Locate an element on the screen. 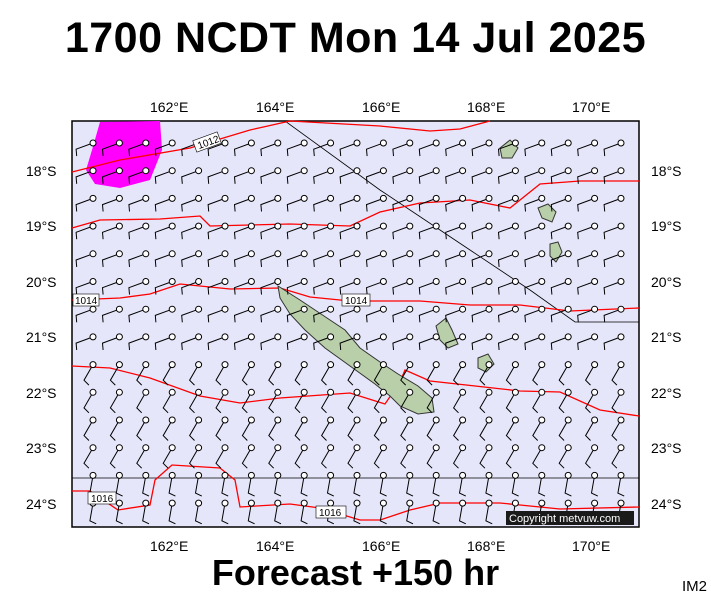 This screenshot has width=711, height=600. lat-label: 18°S is located at coordinates (41, 171).